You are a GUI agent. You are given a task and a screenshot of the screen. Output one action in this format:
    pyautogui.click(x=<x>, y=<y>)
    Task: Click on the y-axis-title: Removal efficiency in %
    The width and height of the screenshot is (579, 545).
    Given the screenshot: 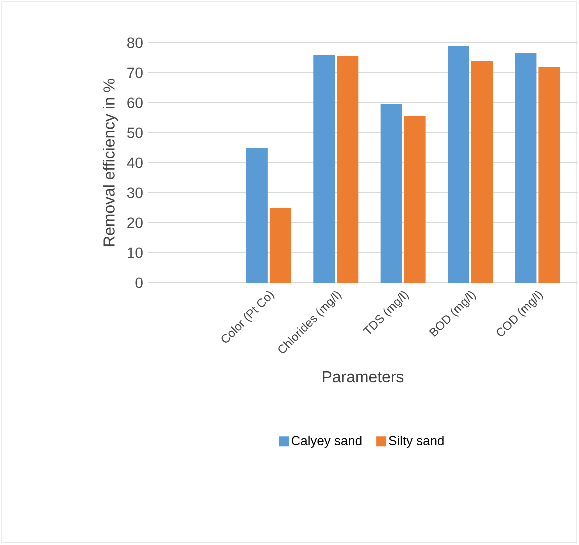 What is the action you would take?
    pyautogui.click(x=110, y=162)
    